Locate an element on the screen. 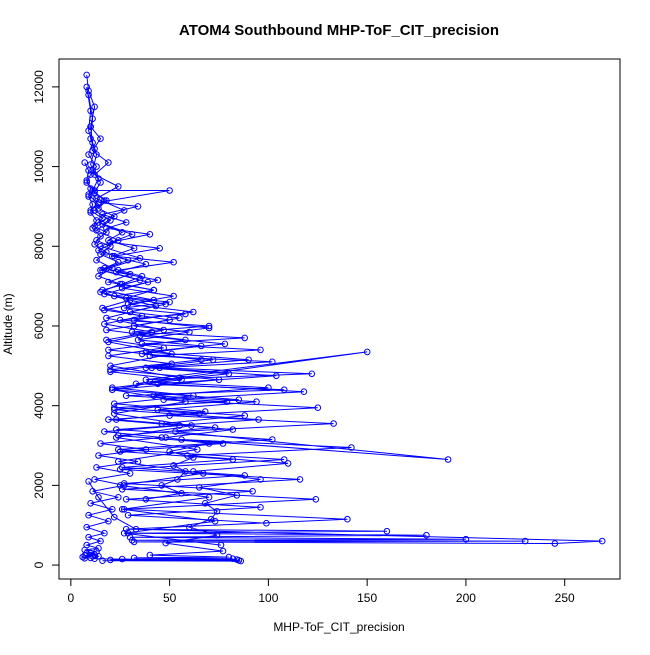  x-tick-label: 0 is located at coordinates (71, 598).